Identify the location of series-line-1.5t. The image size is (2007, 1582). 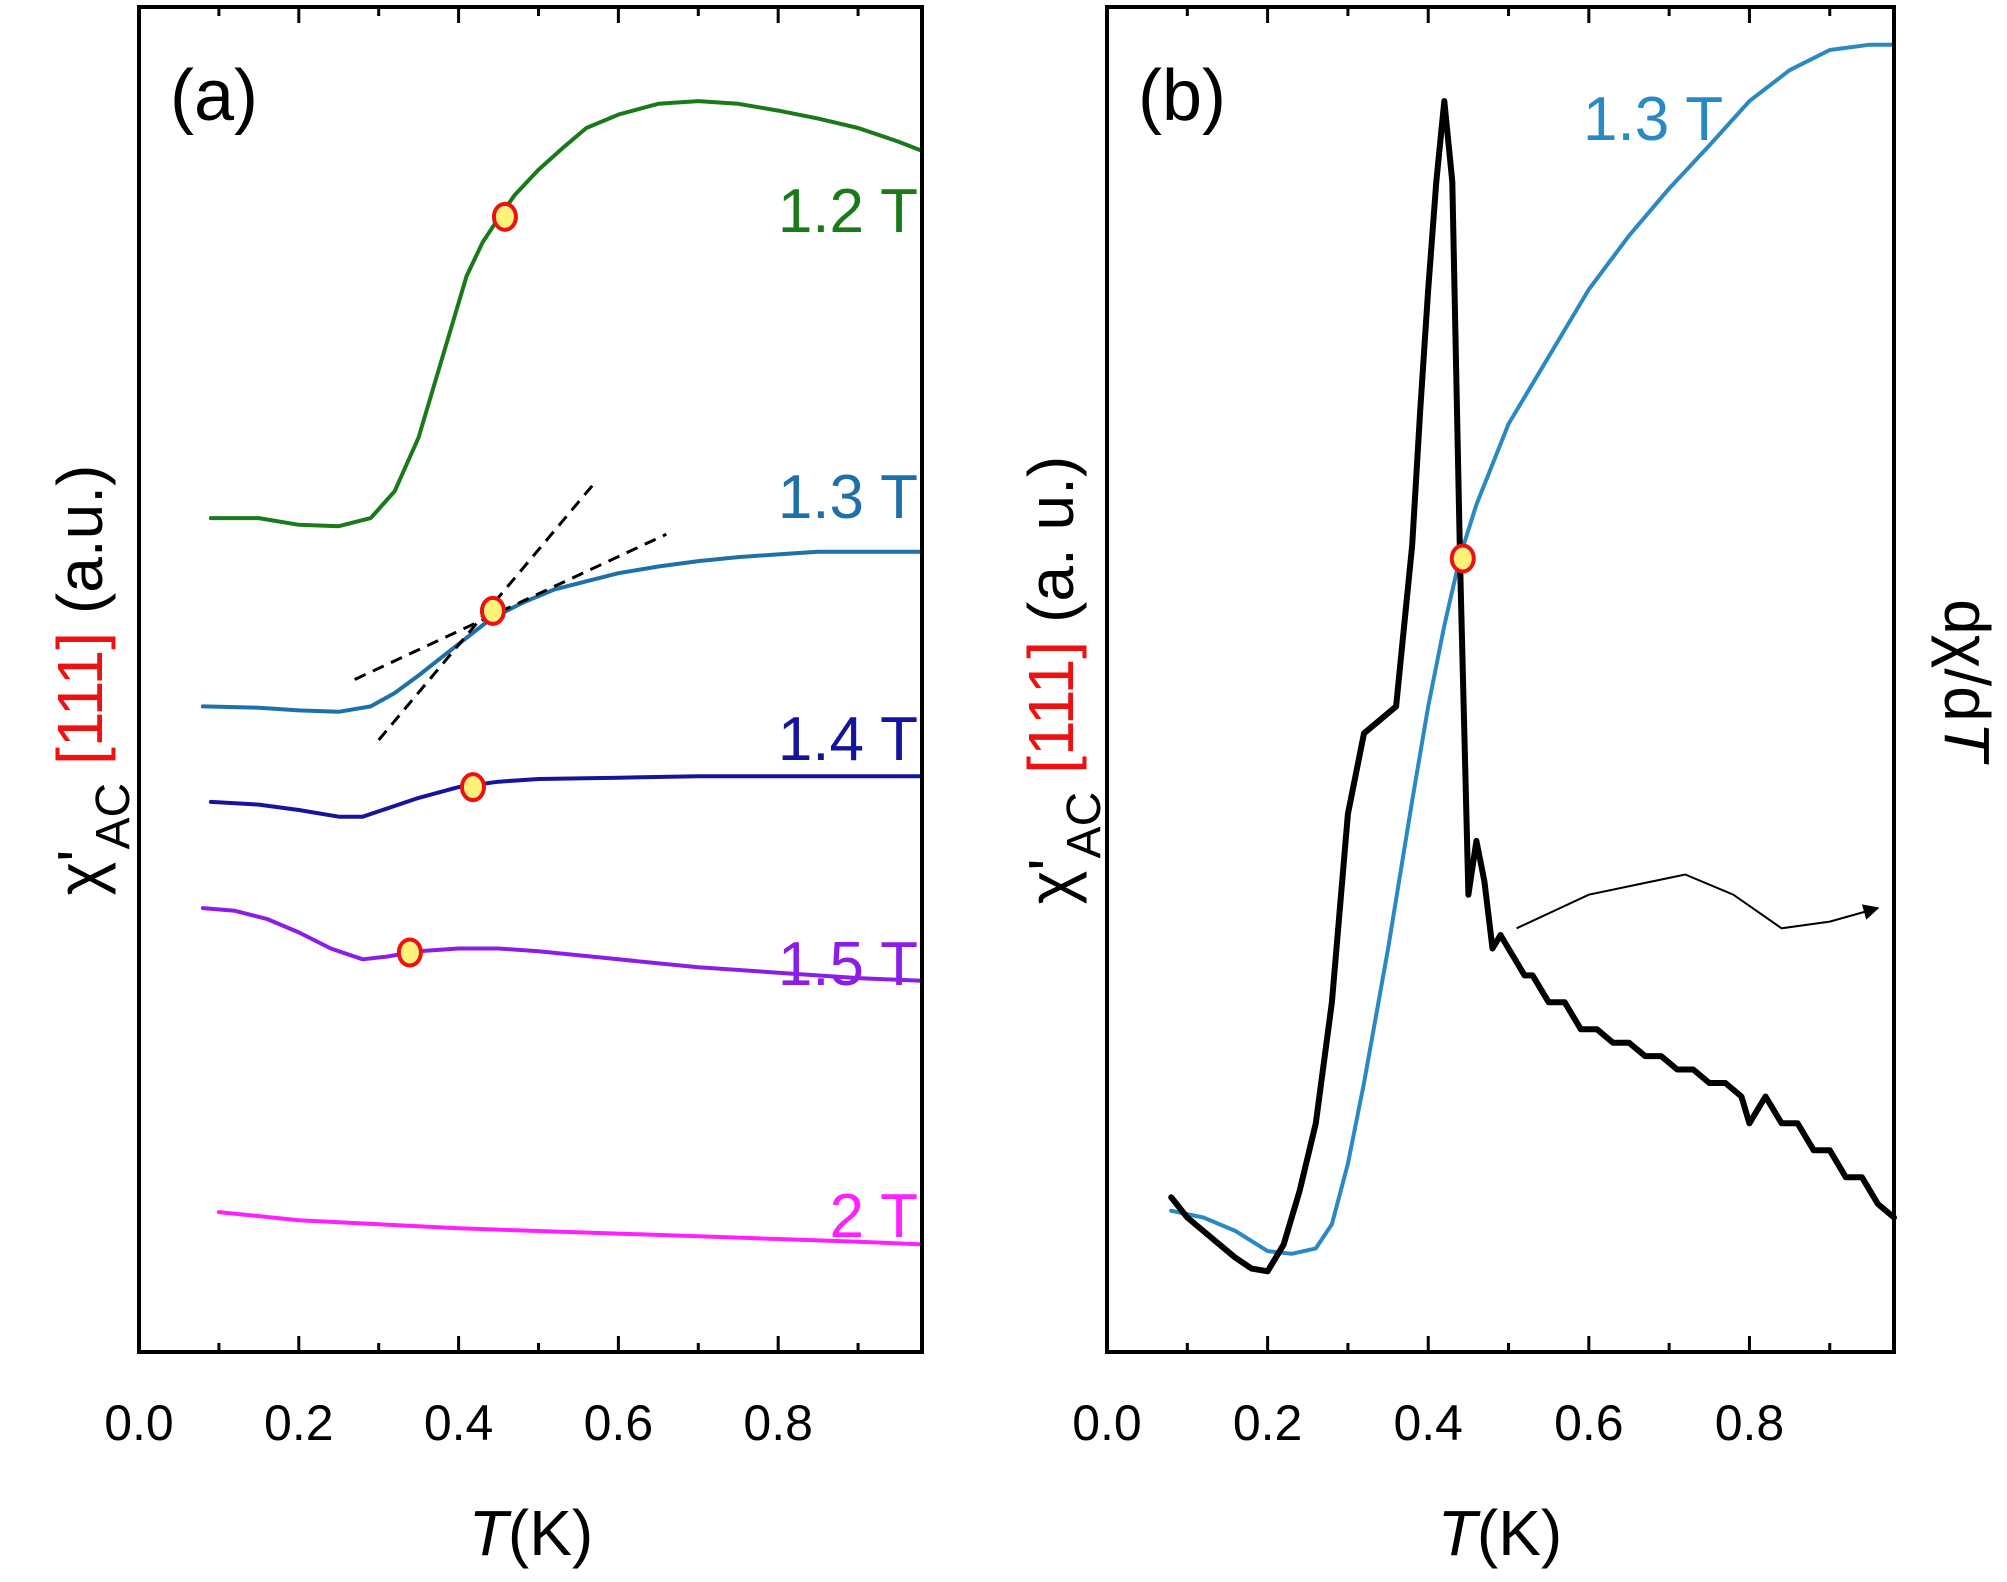
(562, 944).